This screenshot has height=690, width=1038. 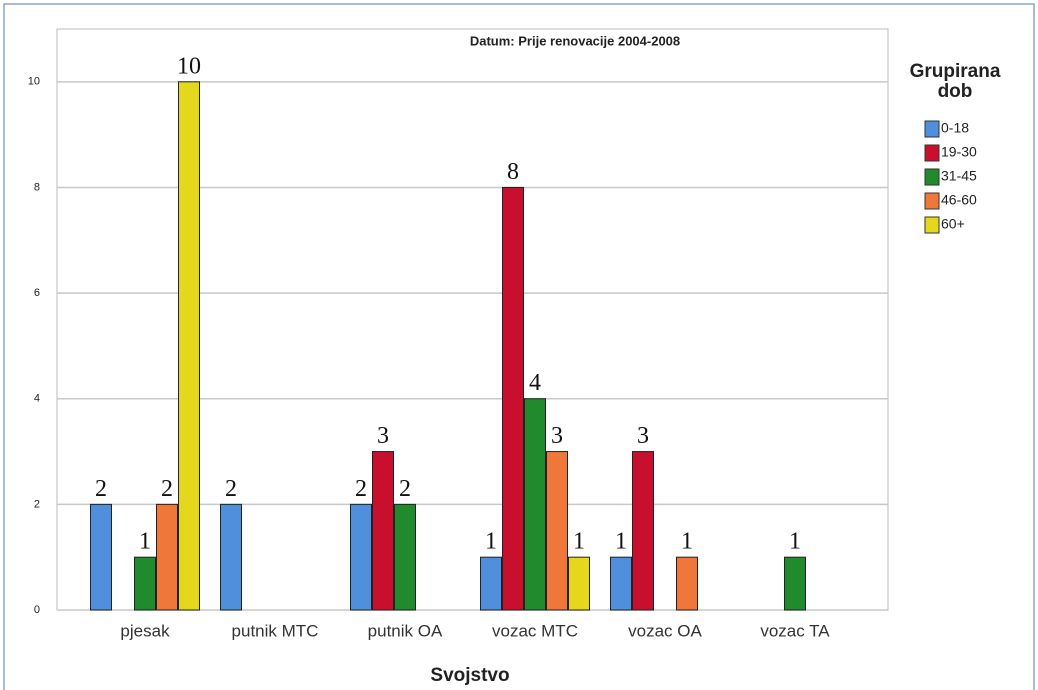 I want to click on chart-title: Datum: Prije renovacije 2004-2008, so click(x=575, y=40).